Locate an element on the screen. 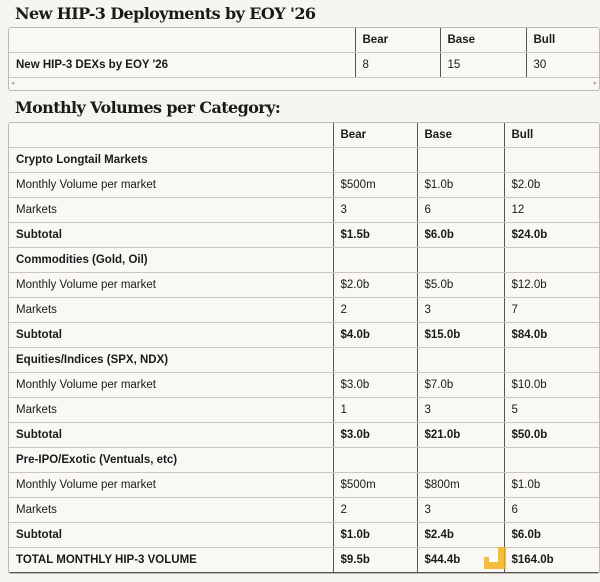 This screenshot has height=582, width=600. section2-title: Monthly Volumes per Category: is located at coordinates (148, 107).